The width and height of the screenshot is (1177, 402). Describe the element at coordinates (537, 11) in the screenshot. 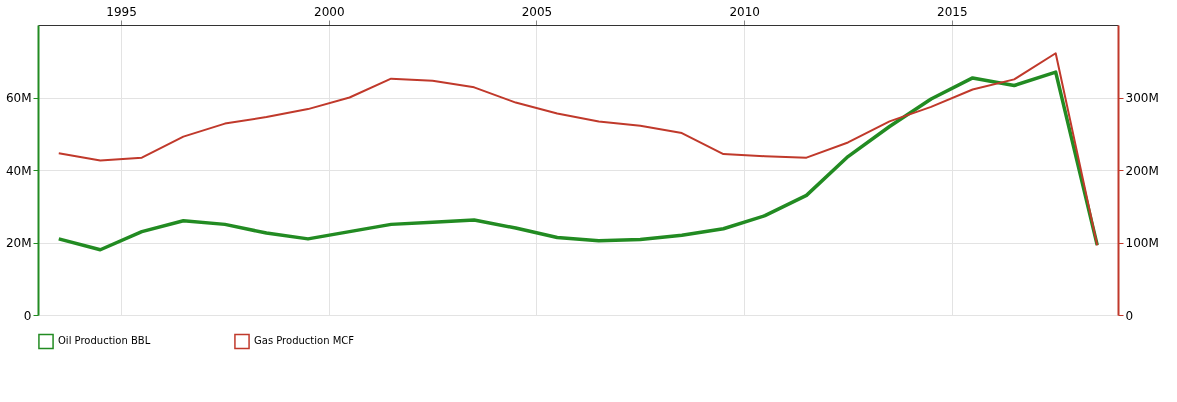

I see `x-tick-label: 2005` at that location.